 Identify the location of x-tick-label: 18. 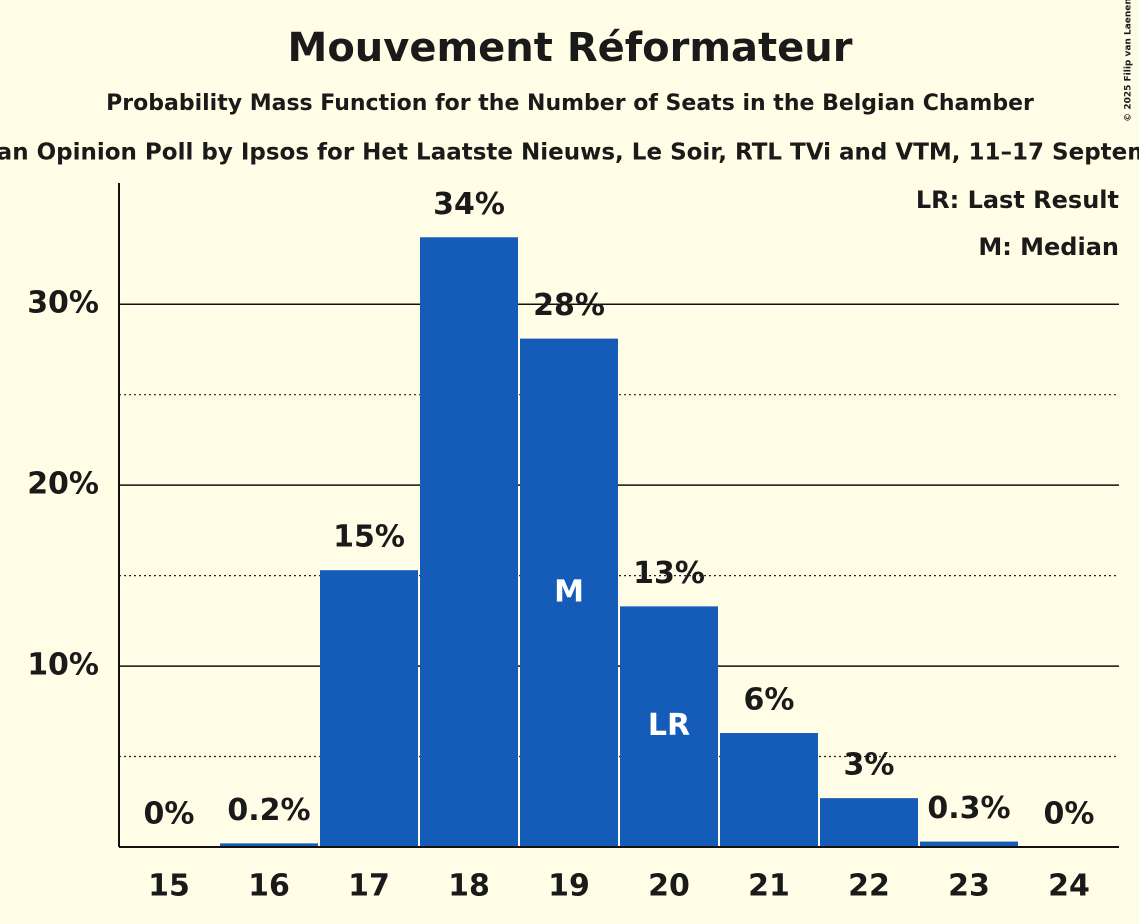
(469, 886).